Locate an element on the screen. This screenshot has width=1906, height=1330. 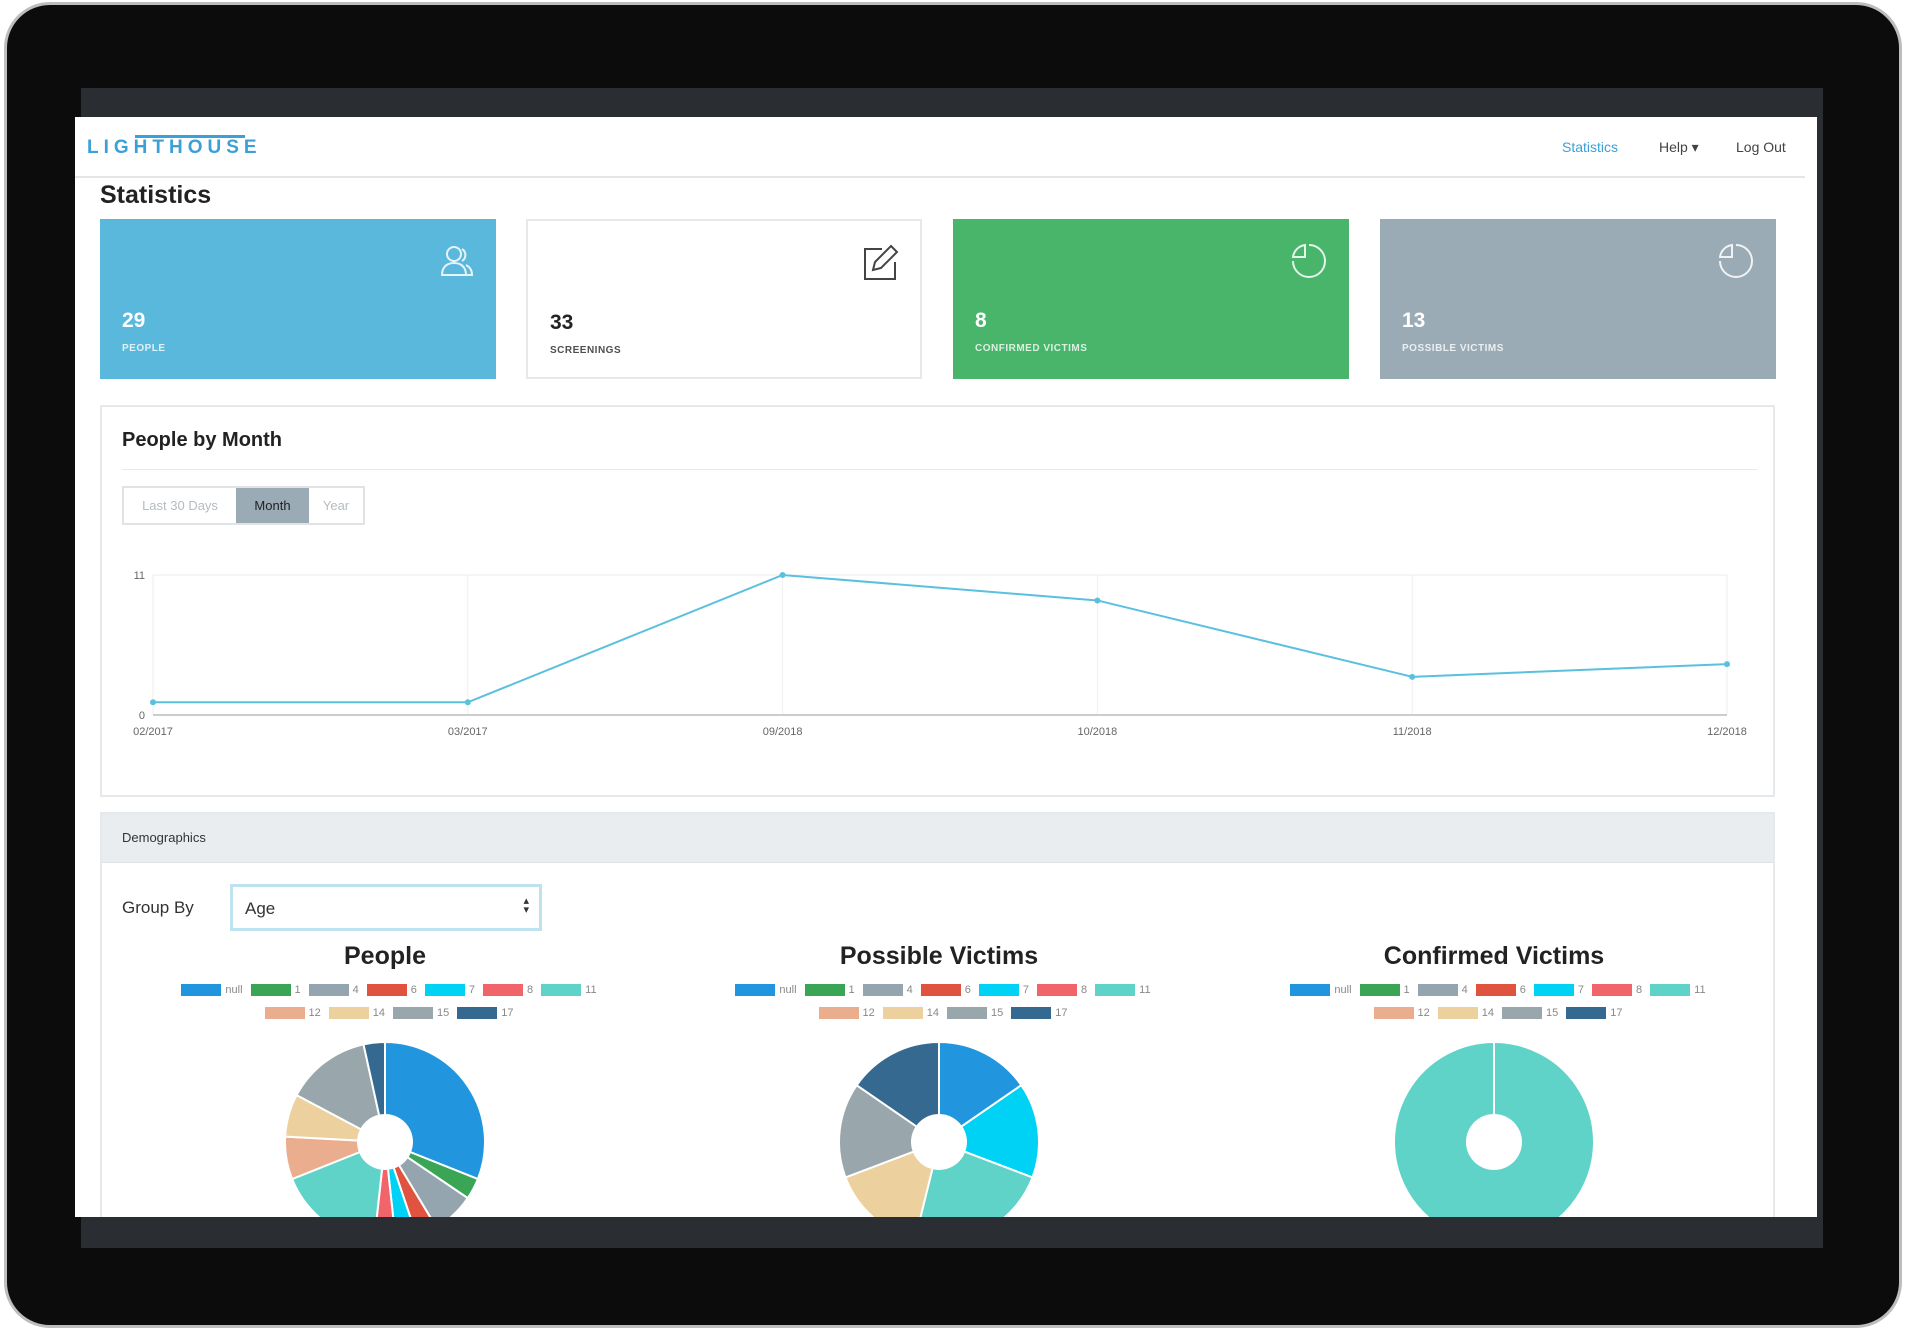
group-by-value: Age is located at coordinates (260, 908).